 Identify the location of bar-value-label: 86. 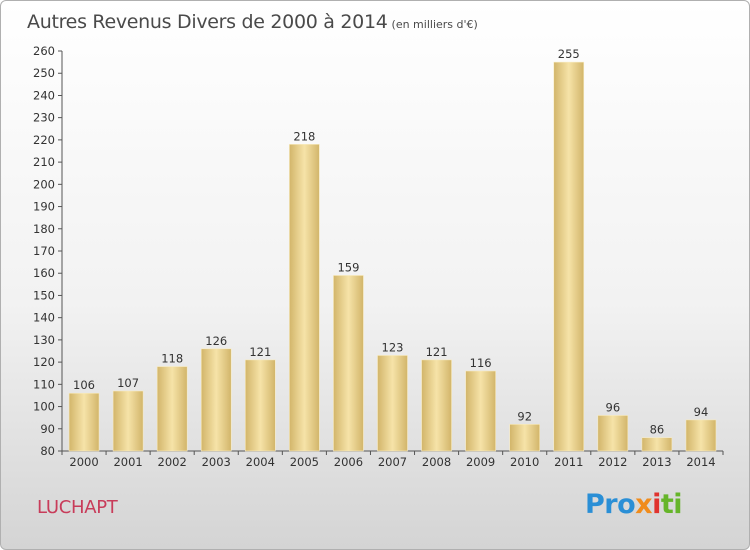
(657, 430).